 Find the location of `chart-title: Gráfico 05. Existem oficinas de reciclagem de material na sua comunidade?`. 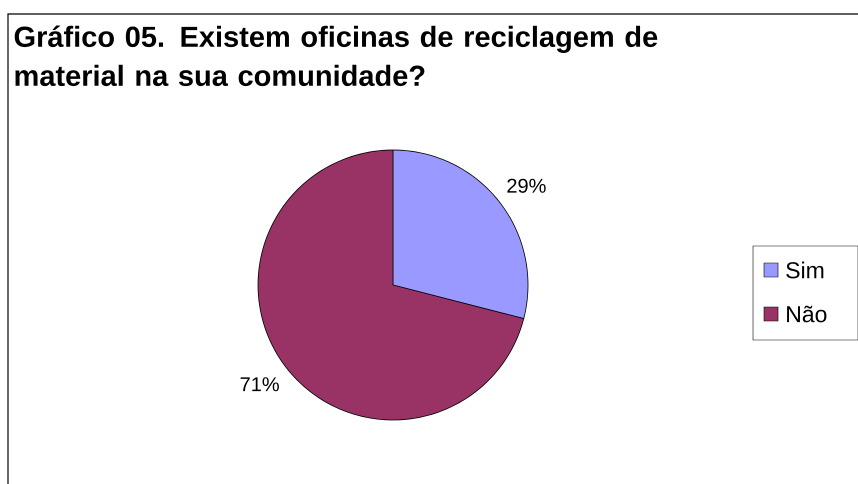

chart-title: Gráfico 05. Existem oficinas de reciclagem de material na sua comunidade? is located at coordinates (336, 56).